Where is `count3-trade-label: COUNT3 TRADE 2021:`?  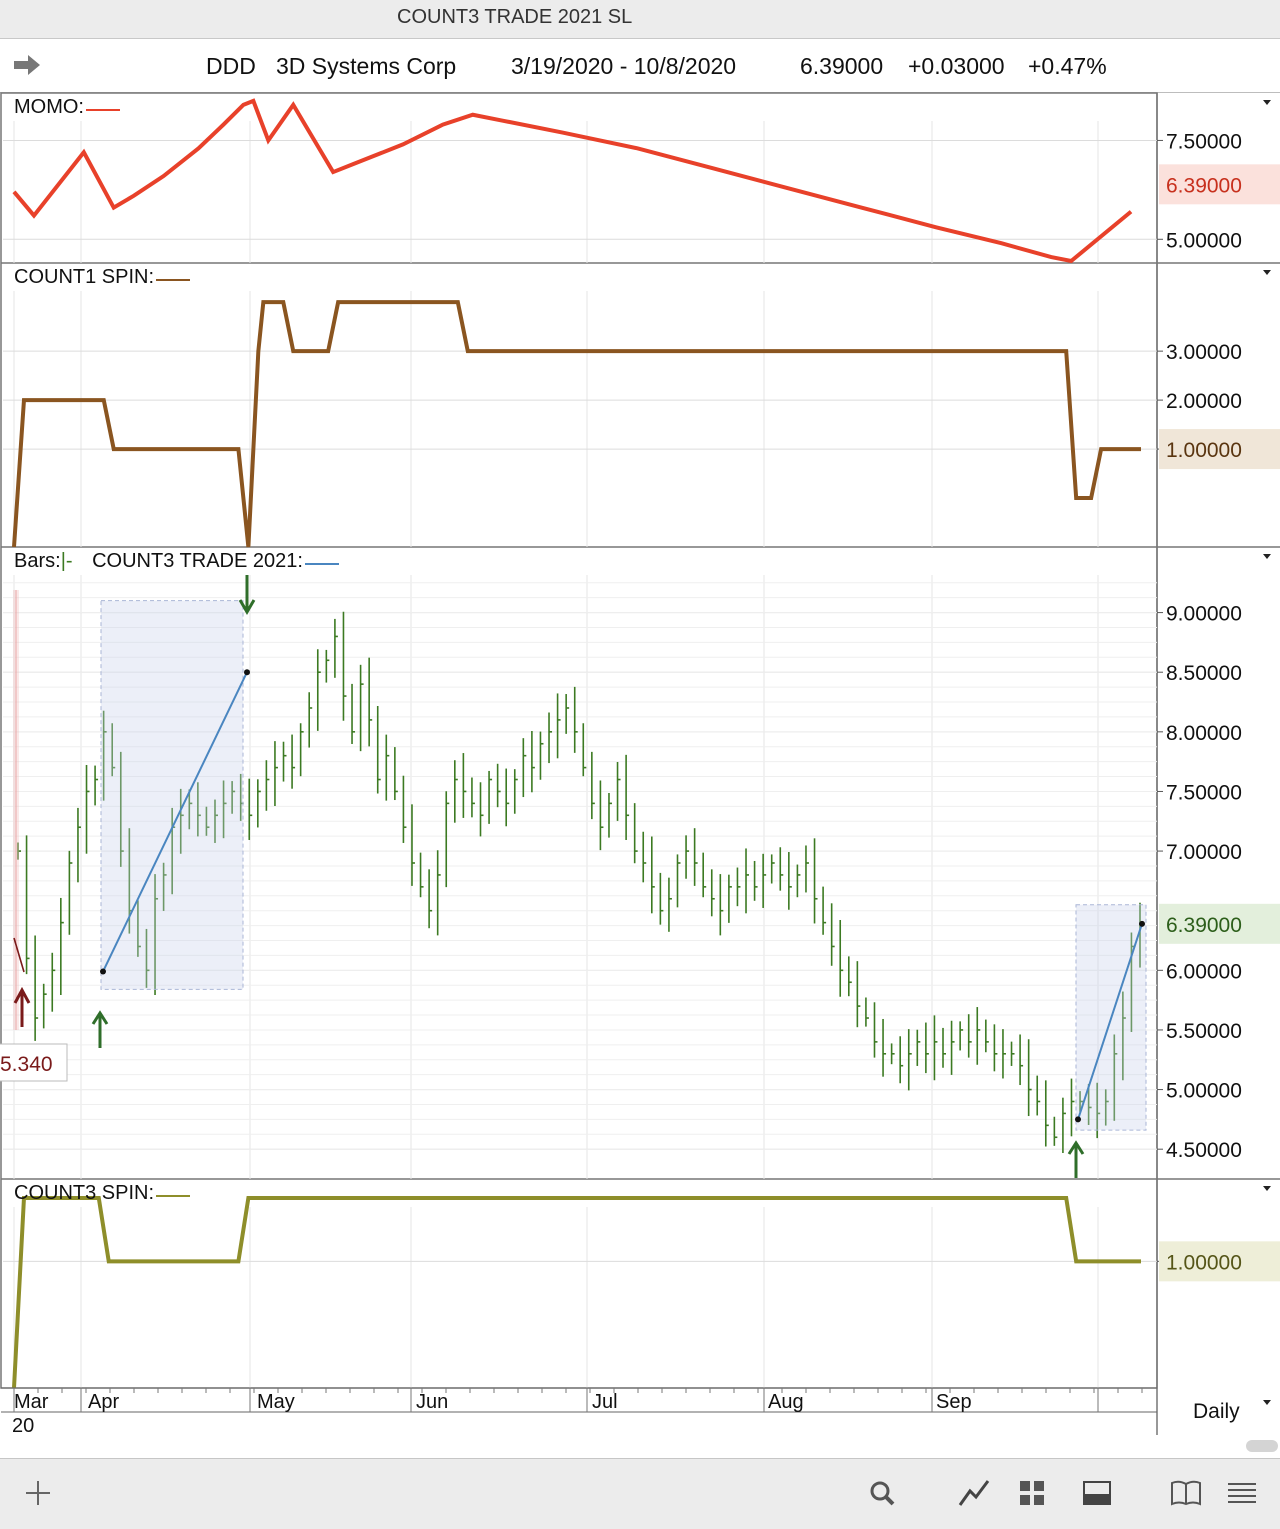 count3-trade-label: COUNT3 TRADE 2021: is located at coordinates (197, 561).